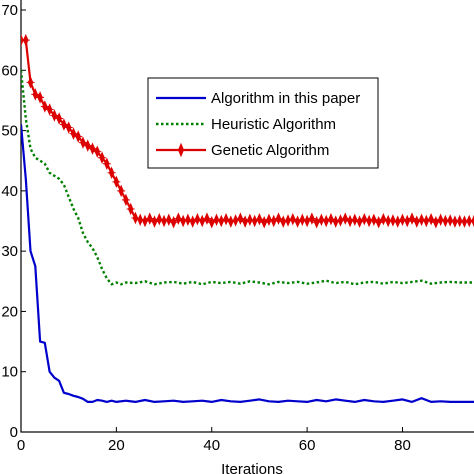  Describe the element at coordinates (9, 70) in the screenshot. I see `y-tick-label: 60` at that location.